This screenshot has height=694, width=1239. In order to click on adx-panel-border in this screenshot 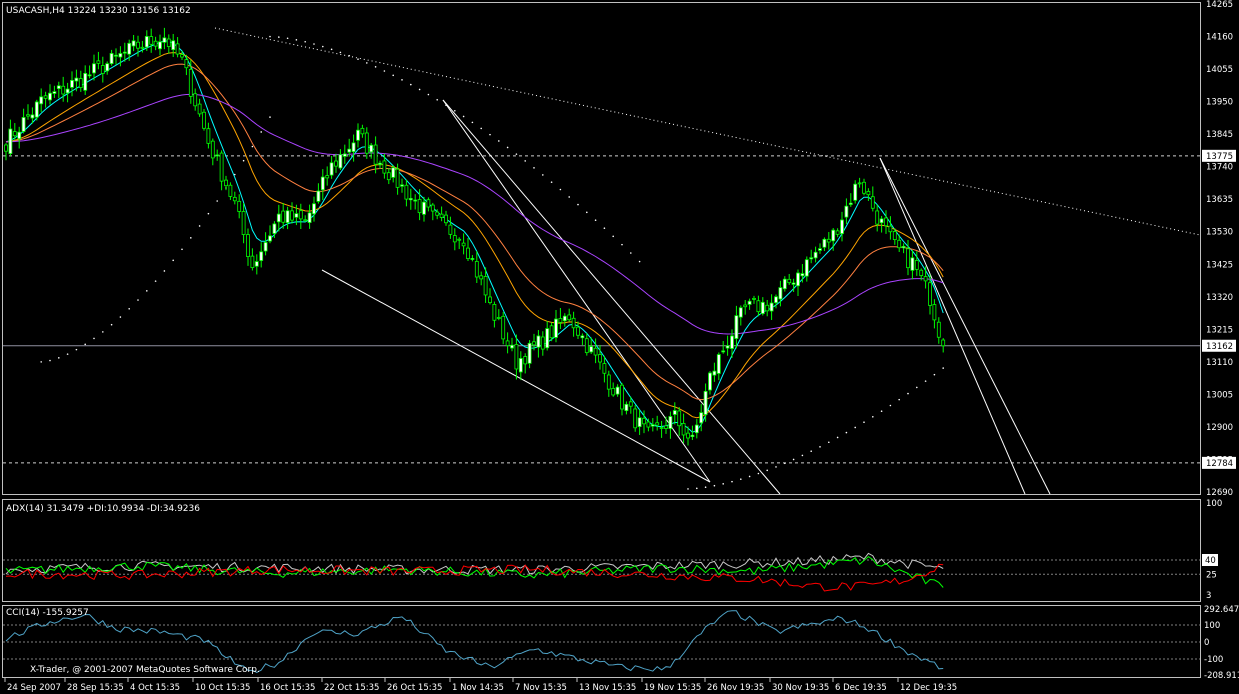, I will do `click(601, 550)`.